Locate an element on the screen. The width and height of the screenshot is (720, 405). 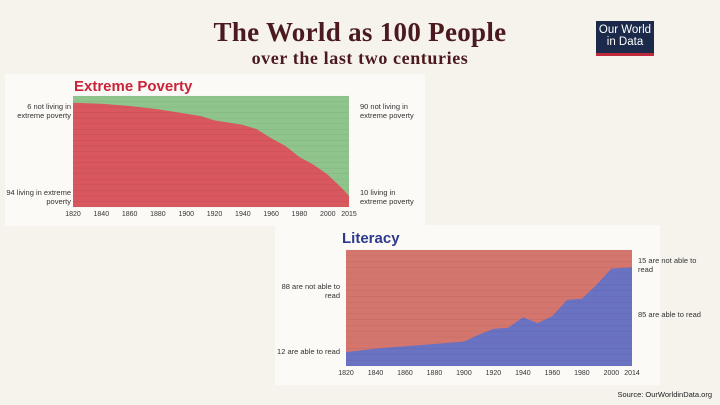
poverty-annotation-bottom-left: 94 living in extreme poverty is located at coordinates (38, 197).